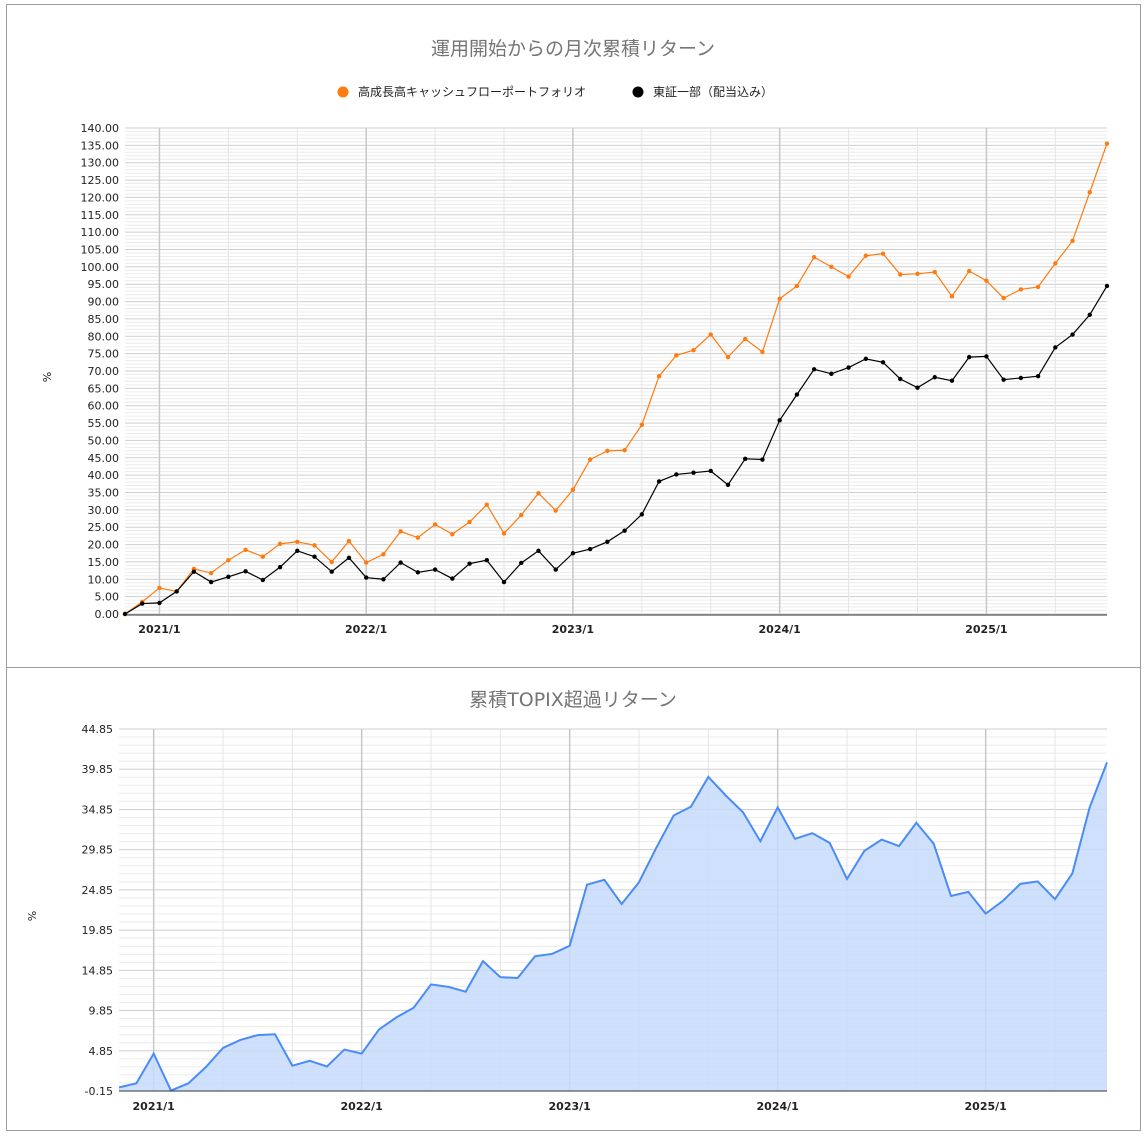  Describe the element at coordinates (107, 597) in the screenshot. I see `y-tick-label: 5.00` at that location.